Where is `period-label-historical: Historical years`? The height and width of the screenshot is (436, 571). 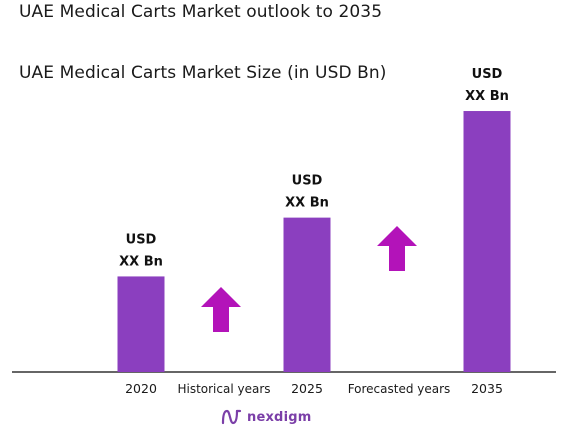 period-label-historical: Historical years is located at coordinates (223, 389).